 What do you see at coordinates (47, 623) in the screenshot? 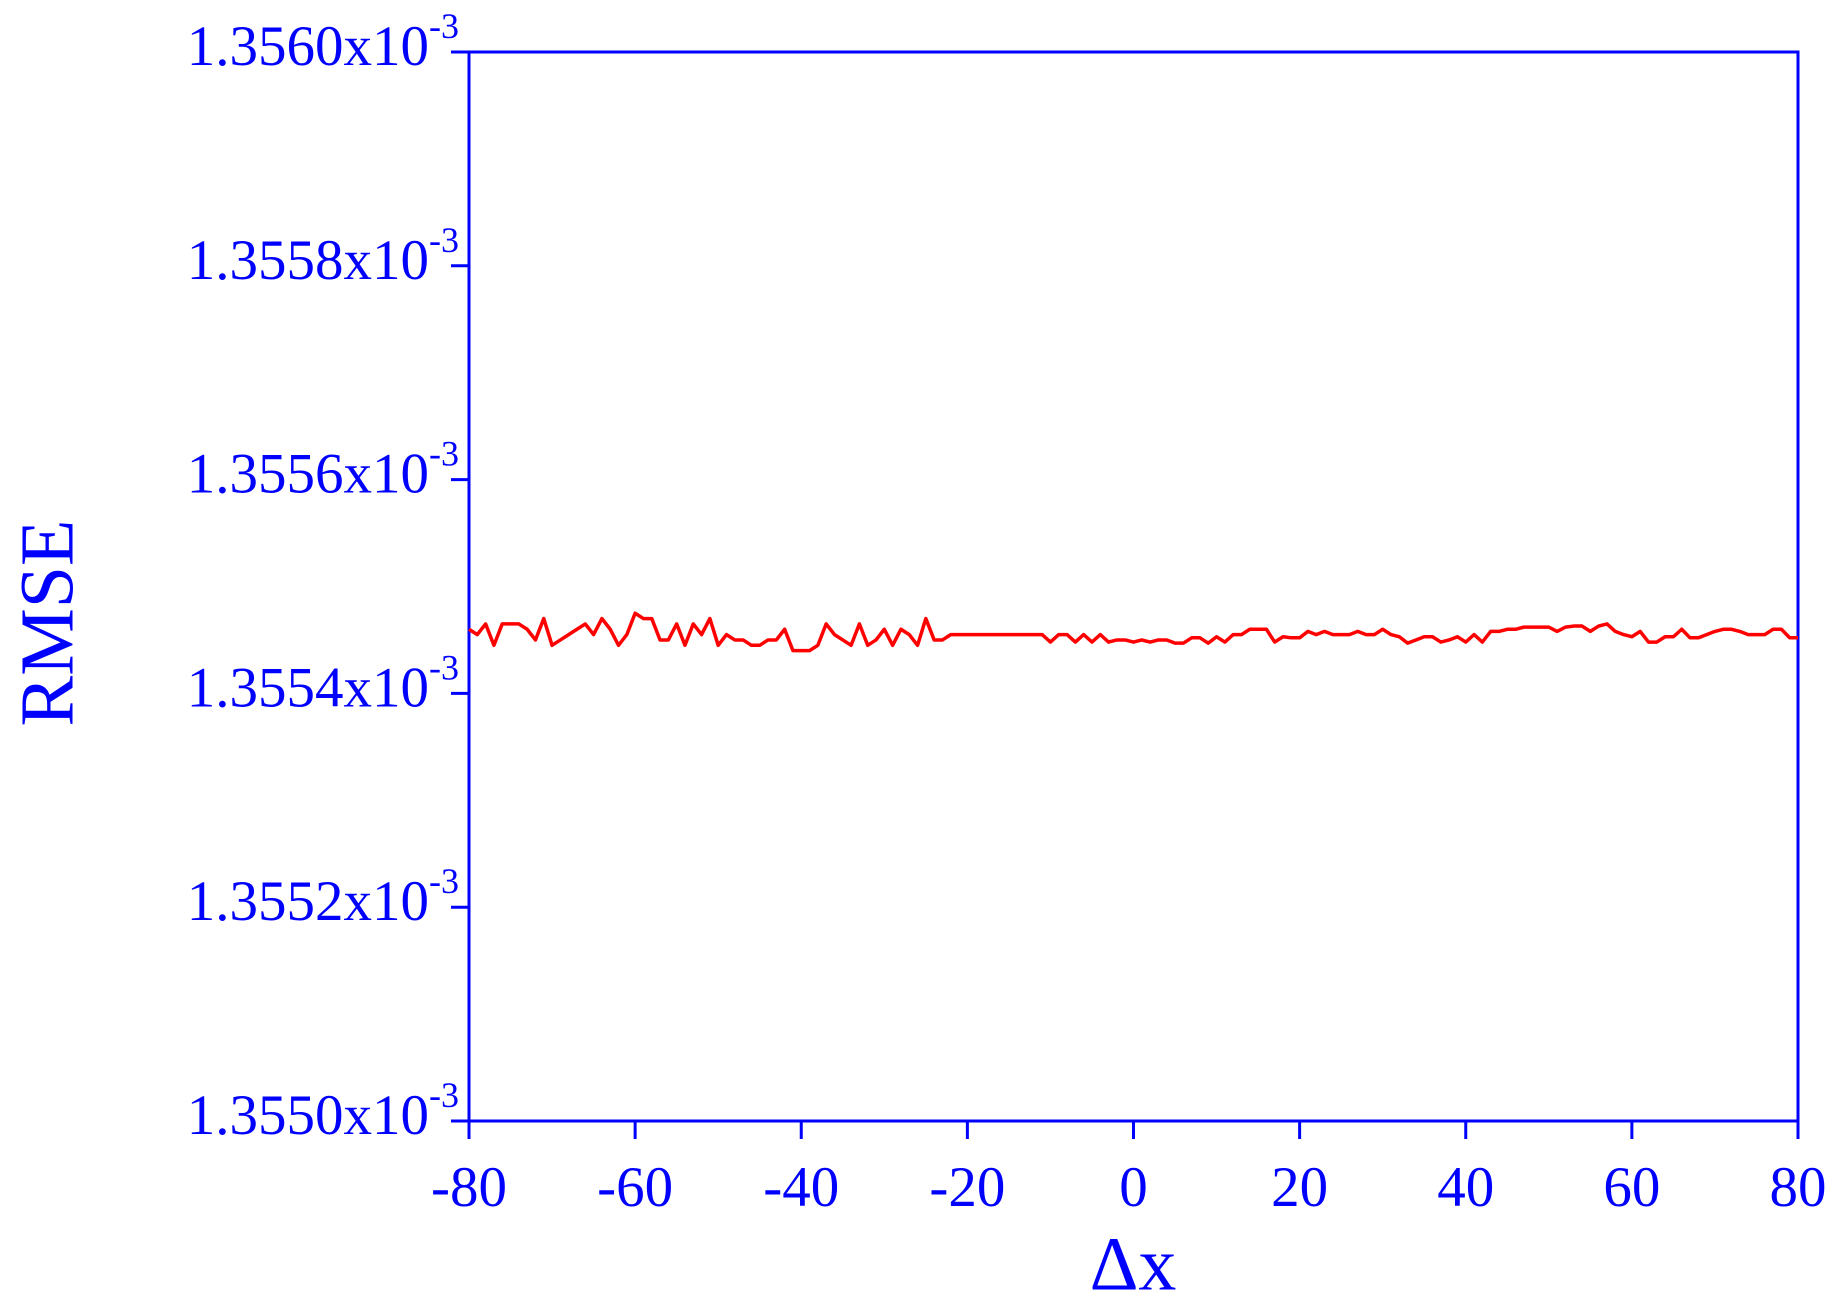
I see `y-axis-label: RMSE` at bounding box center [47, 623].